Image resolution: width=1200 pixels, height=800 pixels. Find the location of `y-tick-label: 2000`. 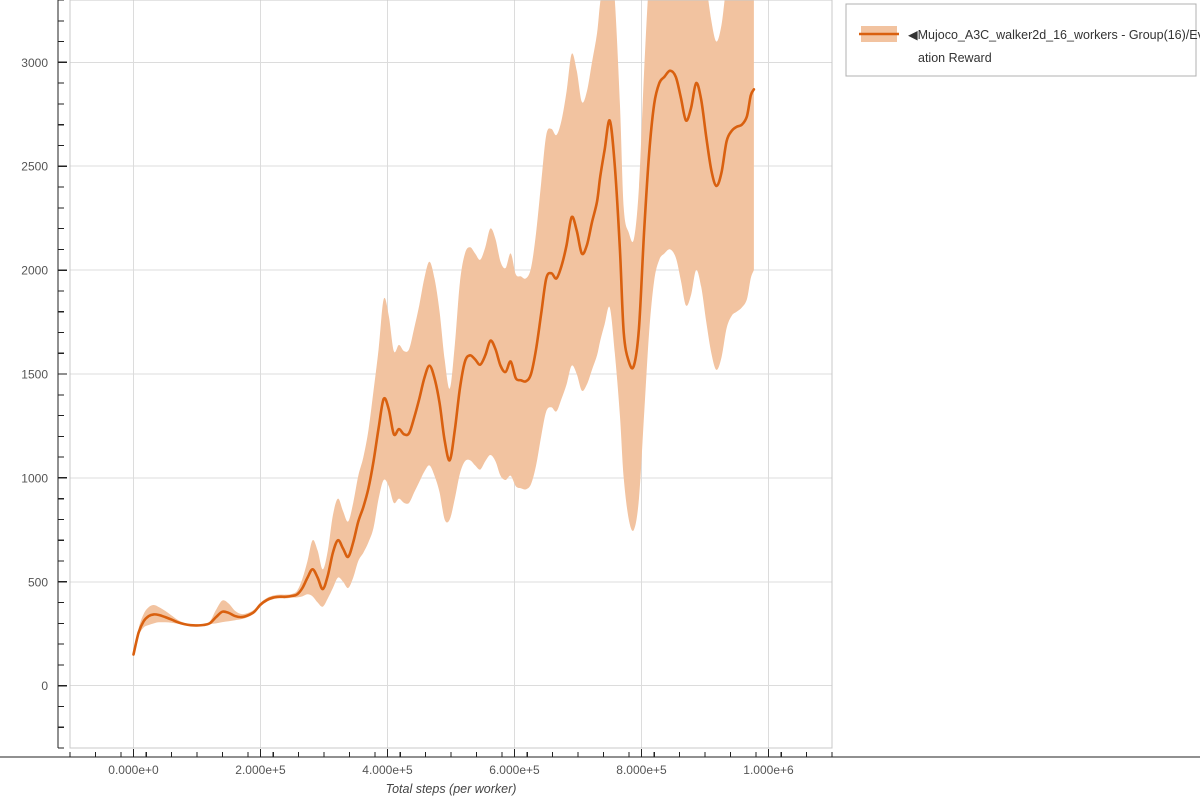

y-tick-label: 2000 is located at coordinates (34, 271).